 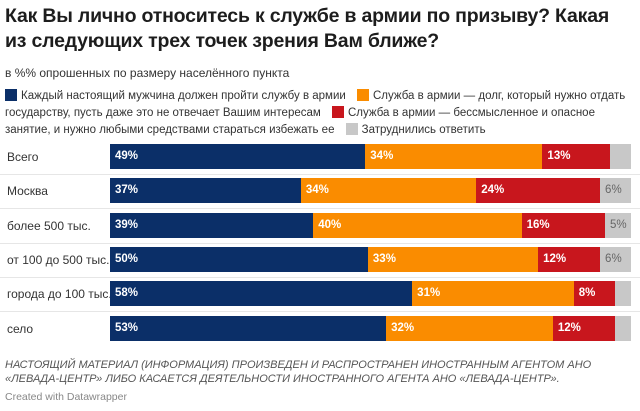 What do you see at coordinates (403, 327) in the screenshot?
I see `data-label: 32%` at bounding box center [403, 327].